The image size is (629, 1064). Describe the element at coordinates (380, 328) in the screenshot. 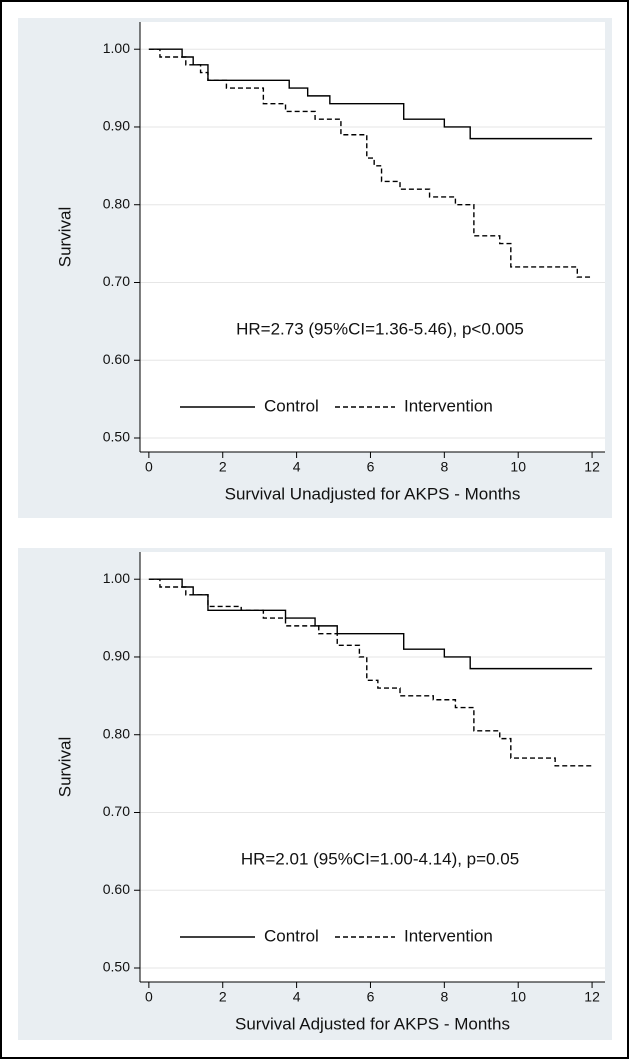

I see `annotation: HR=2.73 (95%CI=1.36-5.46), p<0.005` at that location.